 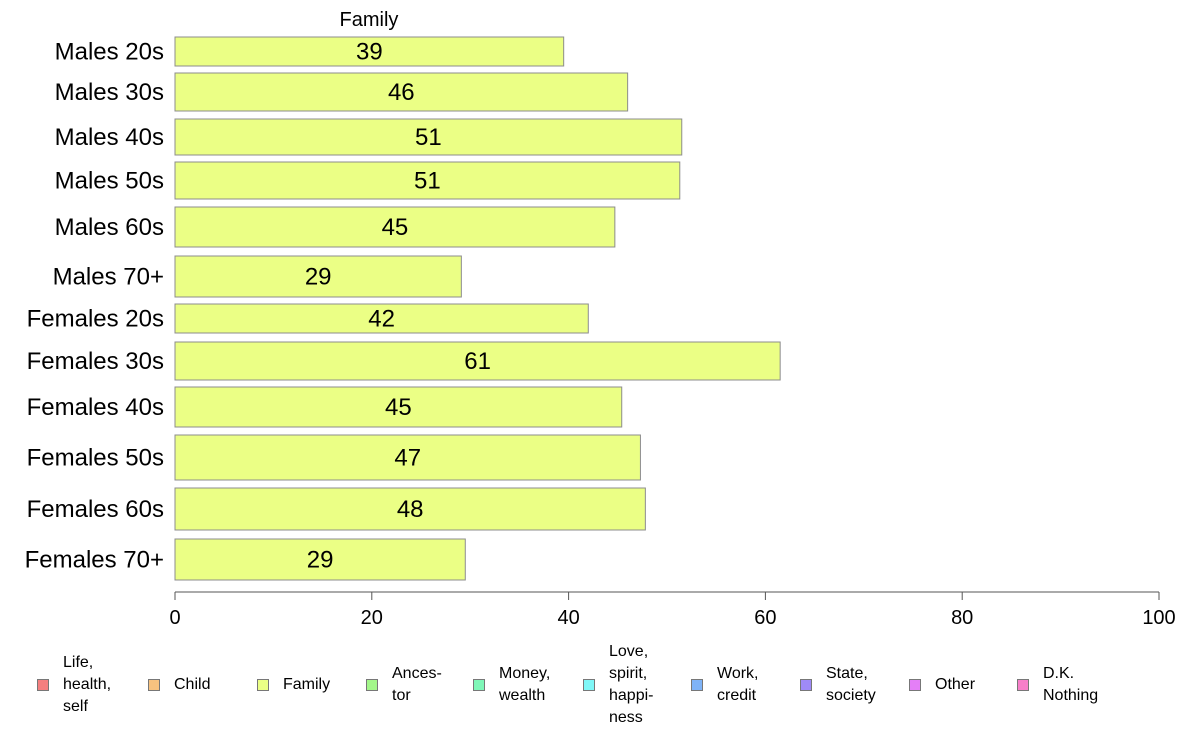 I want to click on legend-item: Ances- tor, so click(x=404, y=685).